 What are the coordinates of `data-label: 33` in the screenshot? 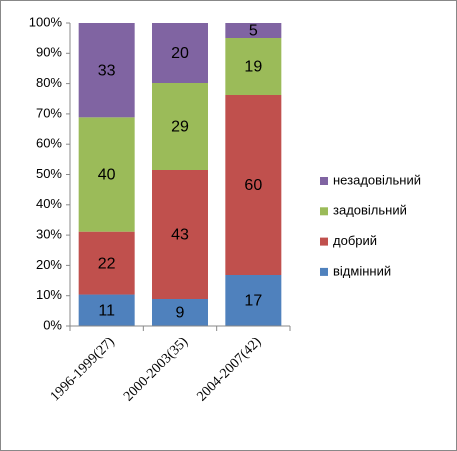 It's located at (107, 70).